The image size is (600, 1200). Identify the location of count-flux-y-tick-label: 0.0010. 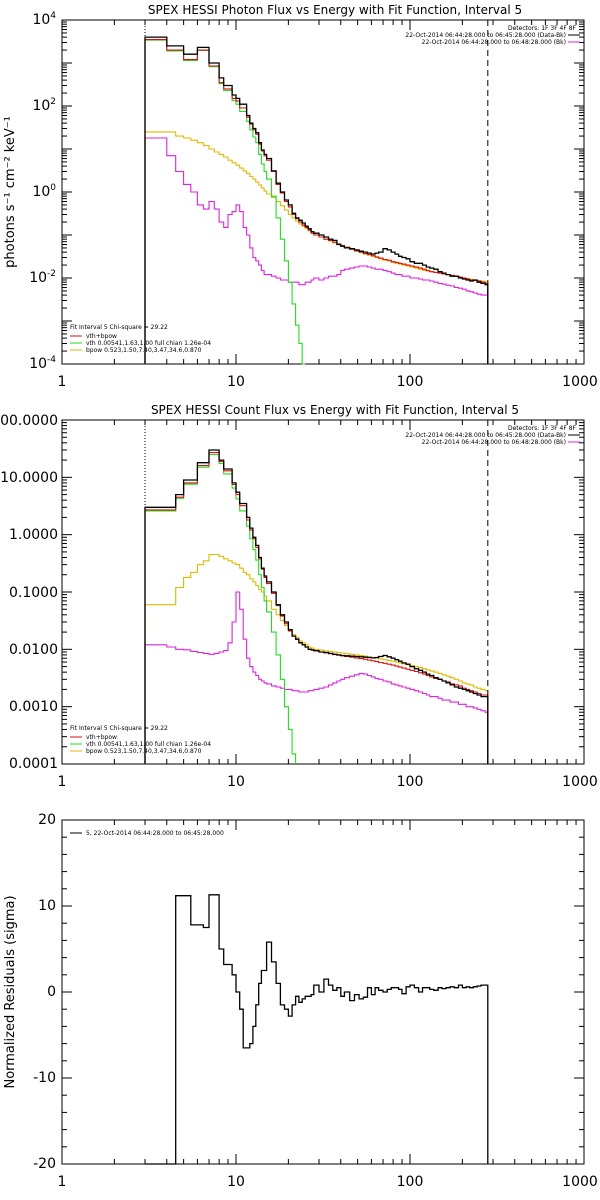
(33, 707).